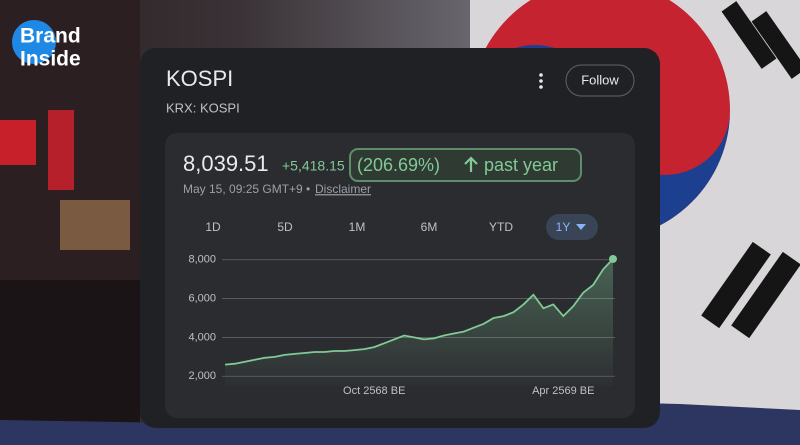  I want to click on percent-change: (206.69%), so click(398, 165).